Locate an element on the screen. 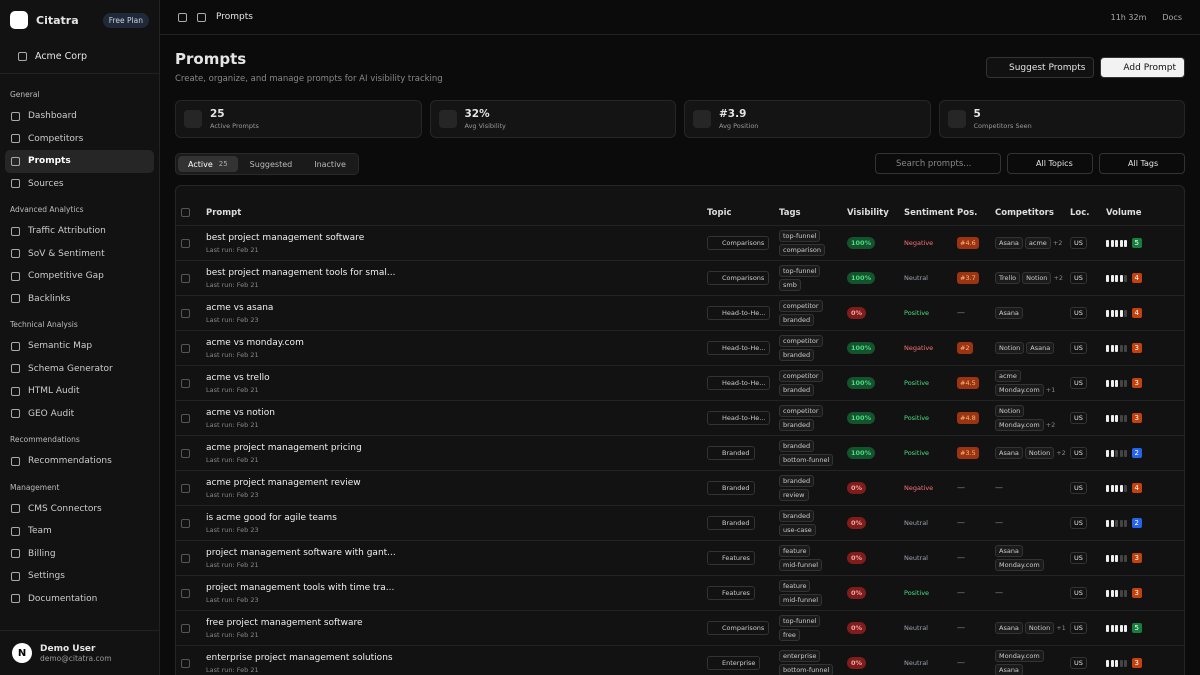 The image size is (1200, 675). topic-chip: Comparisons is located at coordinates (738, 628).